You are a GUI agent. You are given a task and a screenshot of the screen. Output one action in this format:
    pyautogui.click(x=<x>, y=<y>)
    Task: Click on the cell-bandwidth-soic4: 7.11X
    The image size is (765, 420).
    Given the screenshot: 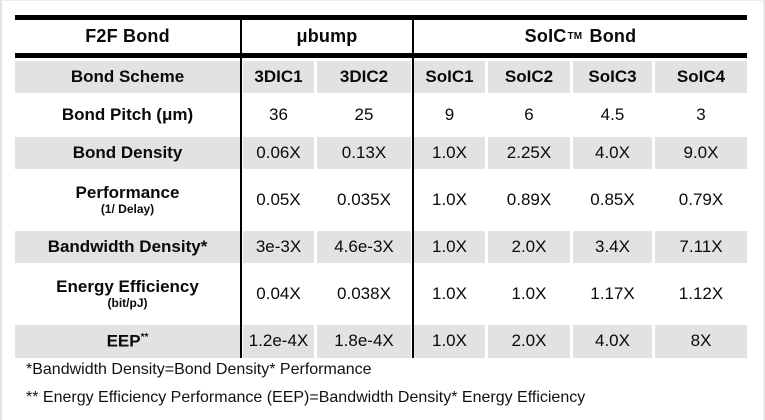 What is the action you would take?
    pyautogui.click(x=701, y=247)
    